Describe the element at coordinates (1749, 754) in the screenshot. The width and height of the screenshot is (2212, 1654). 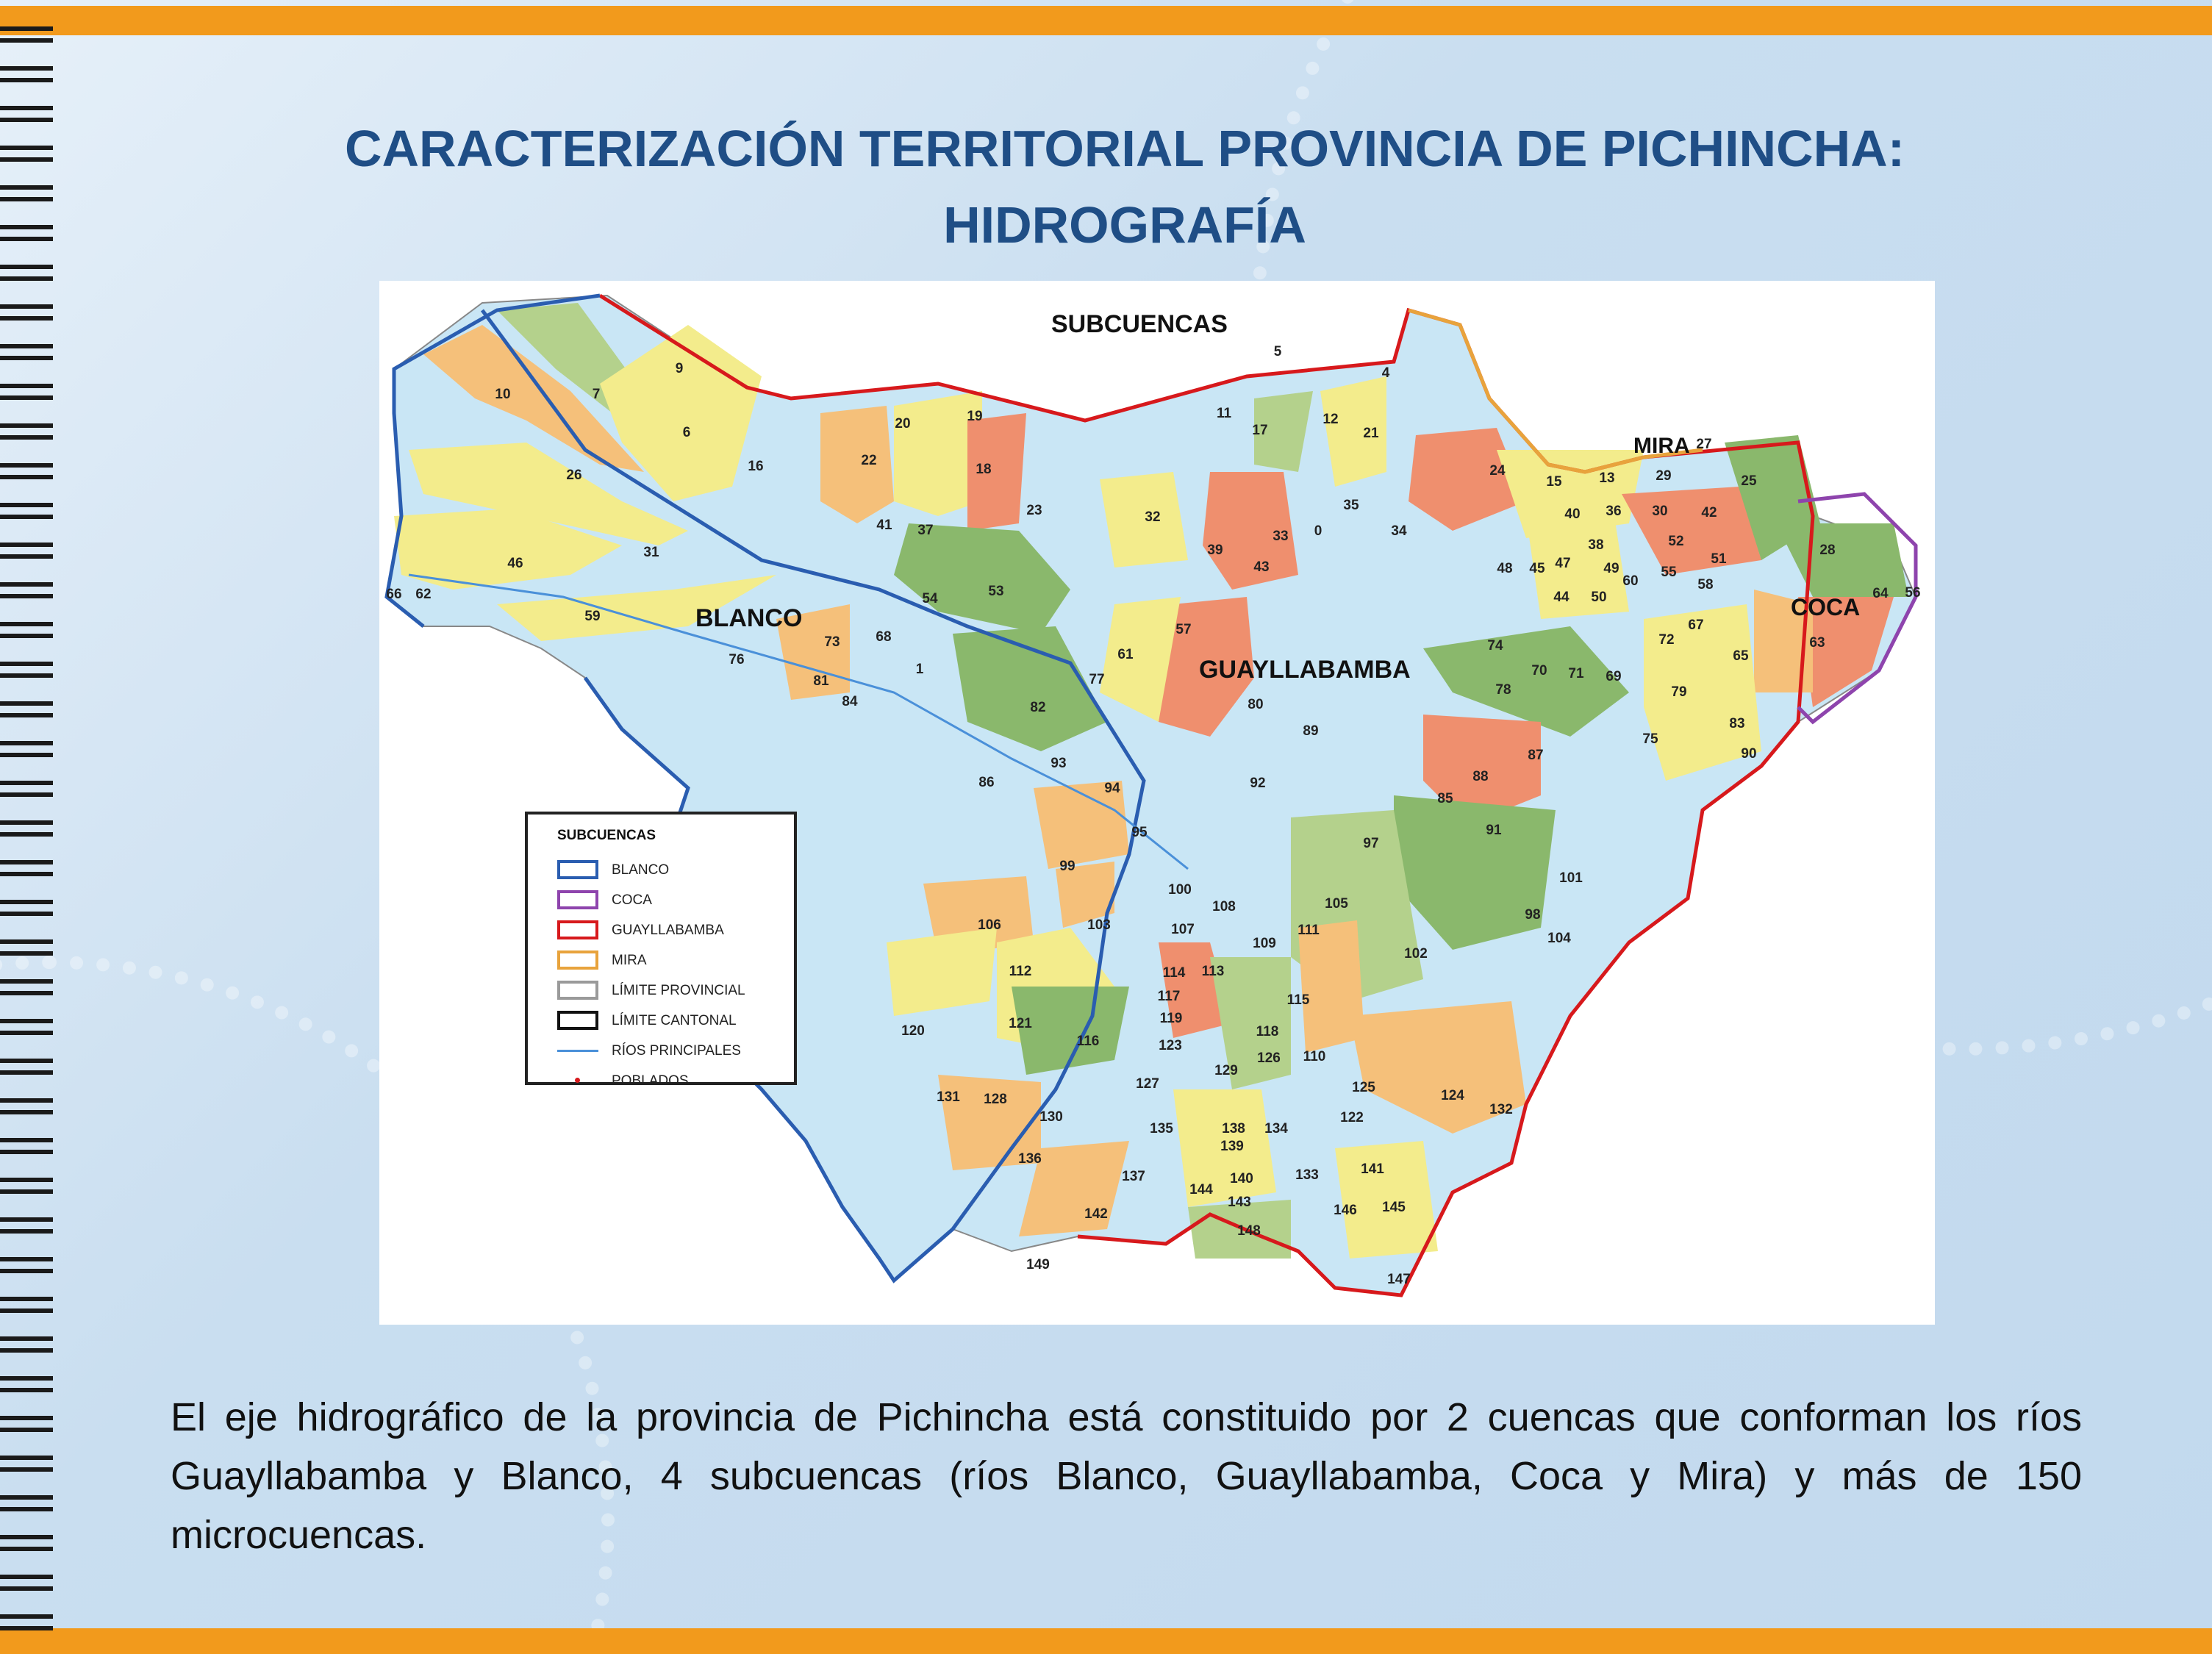
I see `microcuenca-number: 90` at that location.